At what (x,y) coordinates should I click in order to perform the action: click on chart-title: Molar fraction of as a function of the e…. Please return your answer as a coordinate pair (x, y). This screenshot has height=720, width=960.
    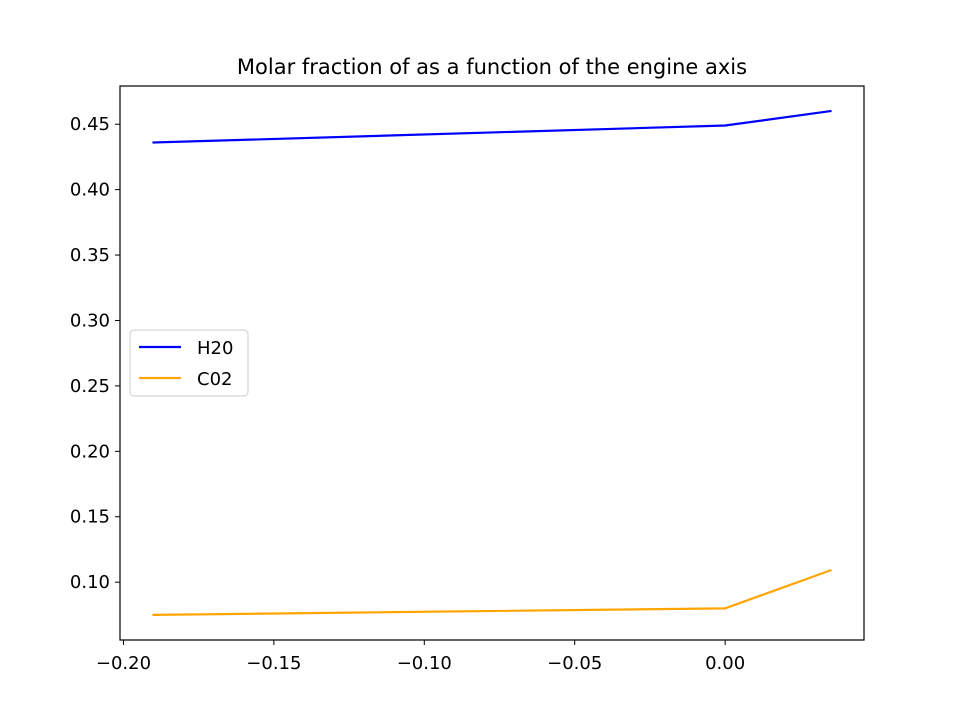
    Looking at the image, I should click on (492, 67).